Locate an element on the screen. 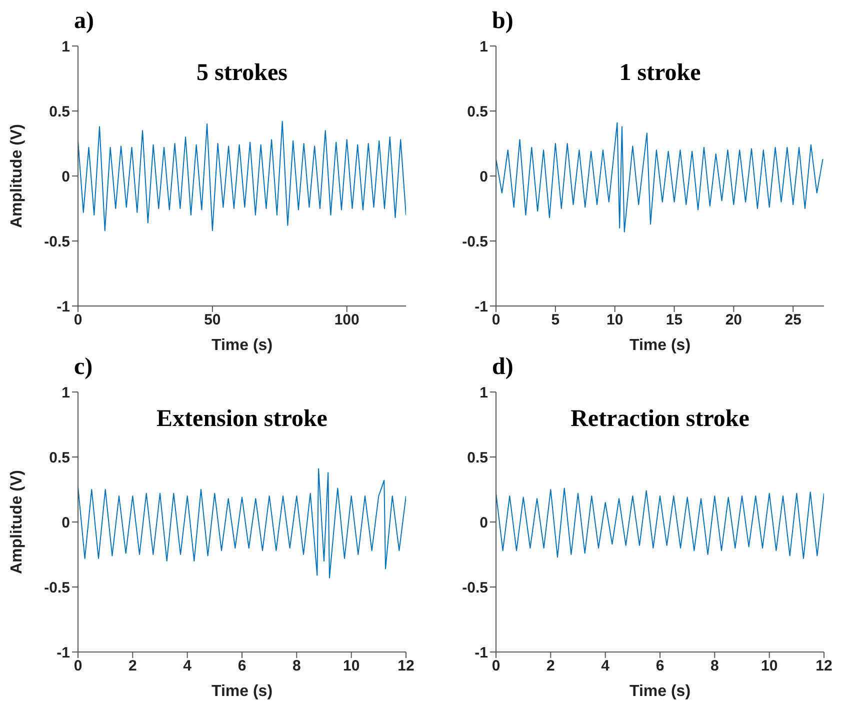 Image resolution: width=855 pixels, height=723 pixels. annotation: Extension stroke is located at coordinates (242, 419).